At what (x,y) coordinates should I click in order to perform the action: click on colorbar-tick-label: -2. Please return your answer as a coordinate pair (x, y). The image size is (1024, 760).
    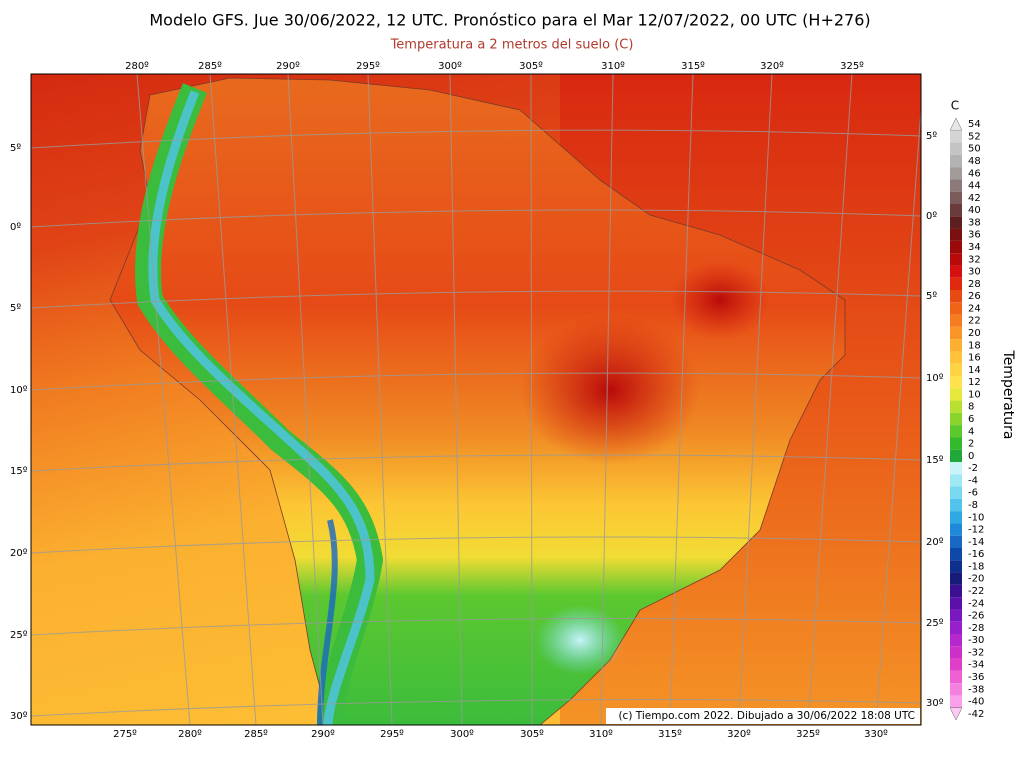
    Looking at the image, I should click on (973, 468).